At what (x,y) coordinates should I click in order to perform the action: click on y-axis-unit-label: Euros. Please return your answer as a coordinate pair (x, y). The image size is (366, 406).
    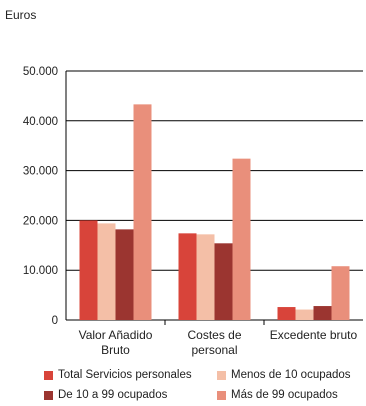
    Looking at the image, I should click on (21, 15).